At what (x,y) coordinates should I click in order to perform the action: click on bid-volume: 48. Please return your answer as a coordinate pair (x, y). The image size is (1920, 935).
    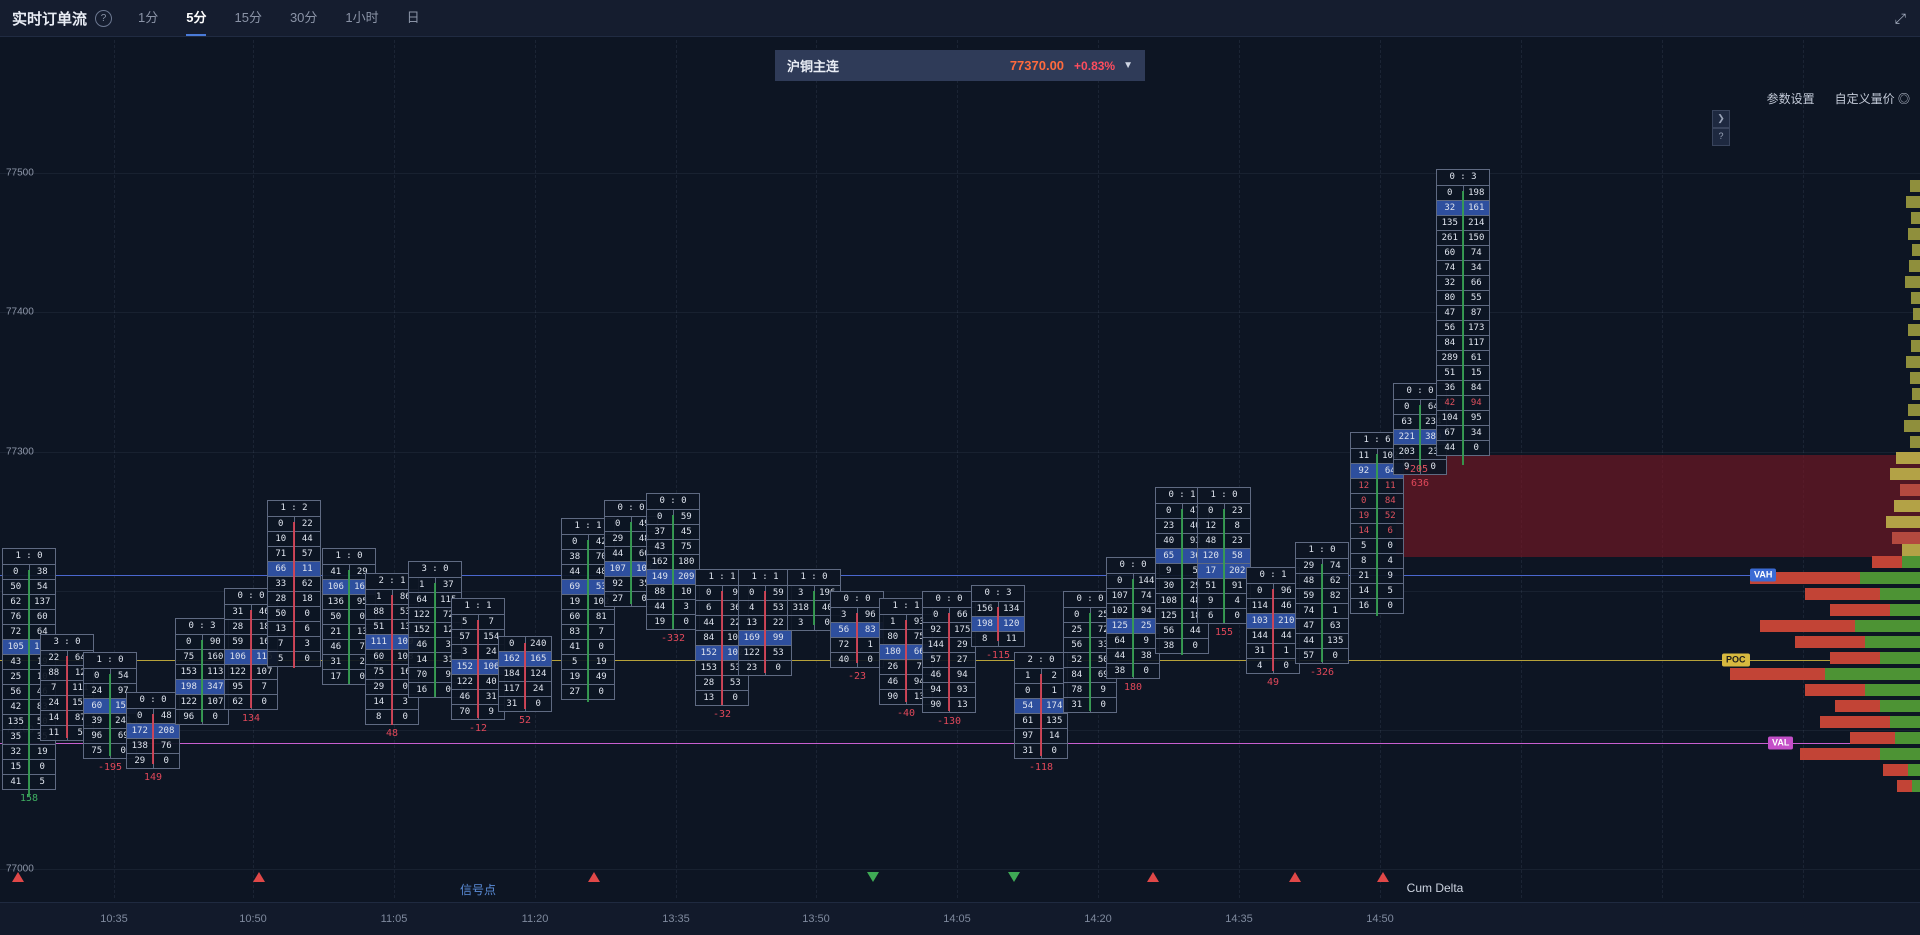
    Looking at the image, I should click on (1309, 581).